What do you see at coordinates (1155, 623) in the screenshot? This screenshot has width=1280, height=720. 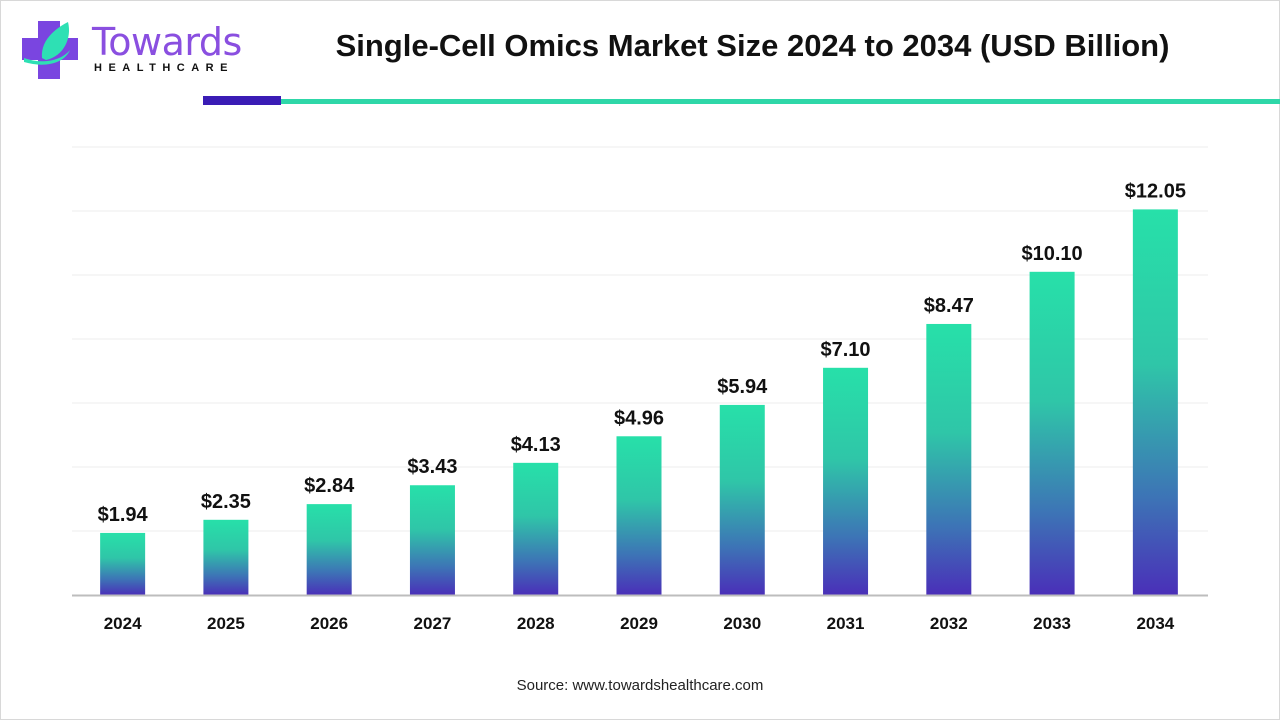 I see `x-tick-label: 2034` at bounding box center [1155, 623].